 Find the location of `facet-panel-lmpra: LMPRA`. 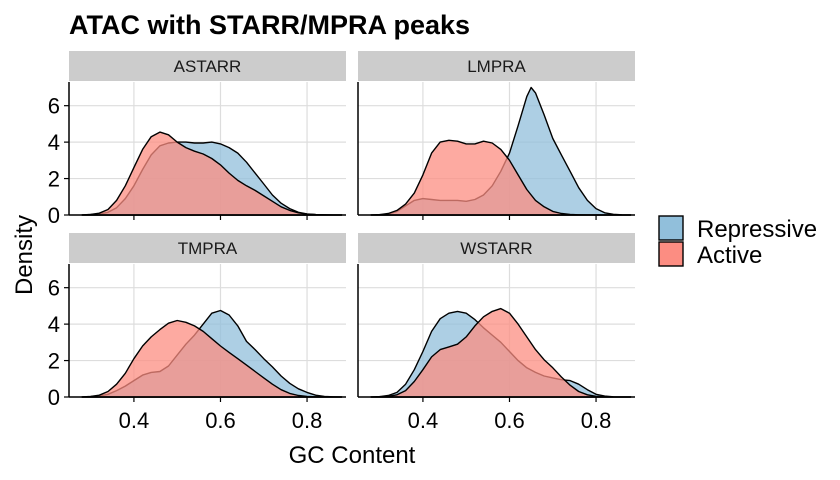

facet-panel-lmpra: LMPRA is located at coordinates (496, 135).